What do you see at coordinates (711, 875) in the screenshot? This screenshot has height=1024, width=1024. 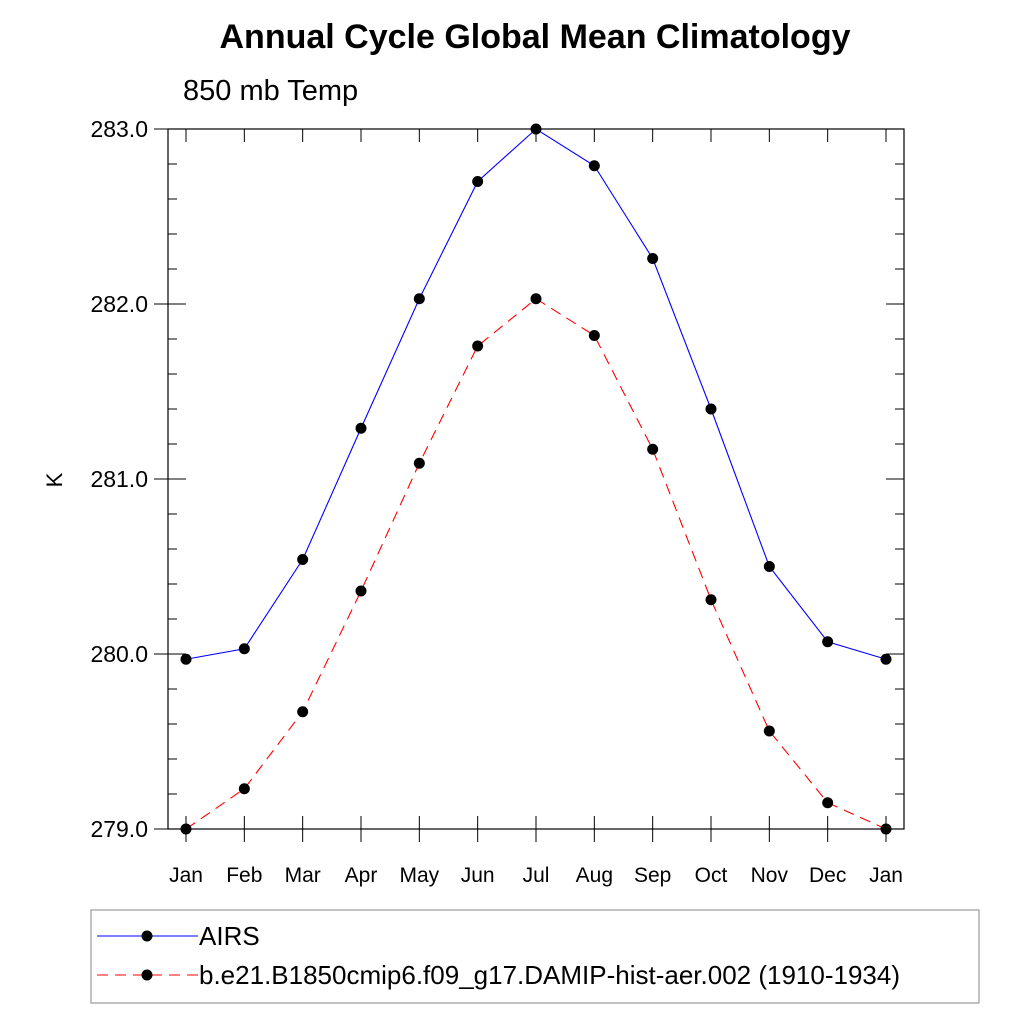 I see `x-tick-label: Oct` at bounding box center [711, 875].